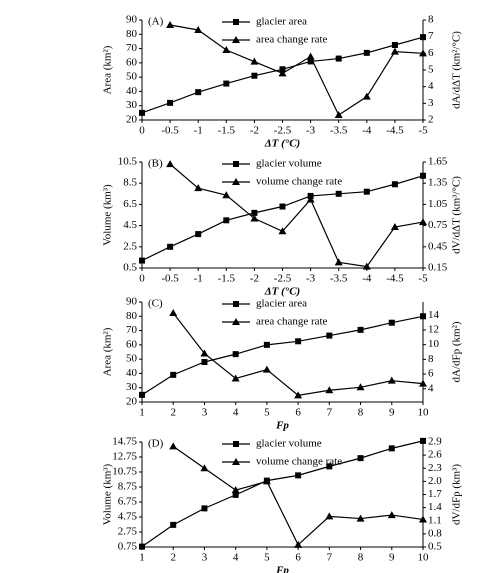  What do you see at coordinates (433, 329) in the screenshot?
I see `y2-tick-label: 12` at bounding box center [433, 329].